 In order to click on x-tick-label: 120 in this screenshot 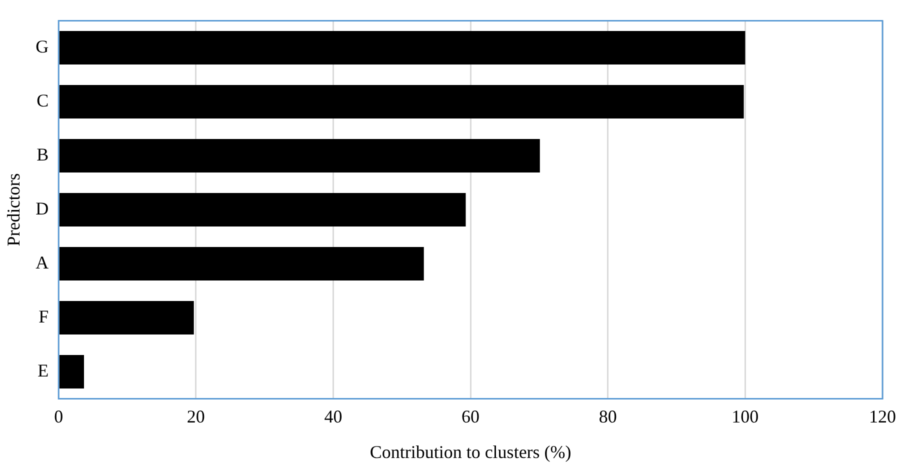, I will do `click(882, 416)`.